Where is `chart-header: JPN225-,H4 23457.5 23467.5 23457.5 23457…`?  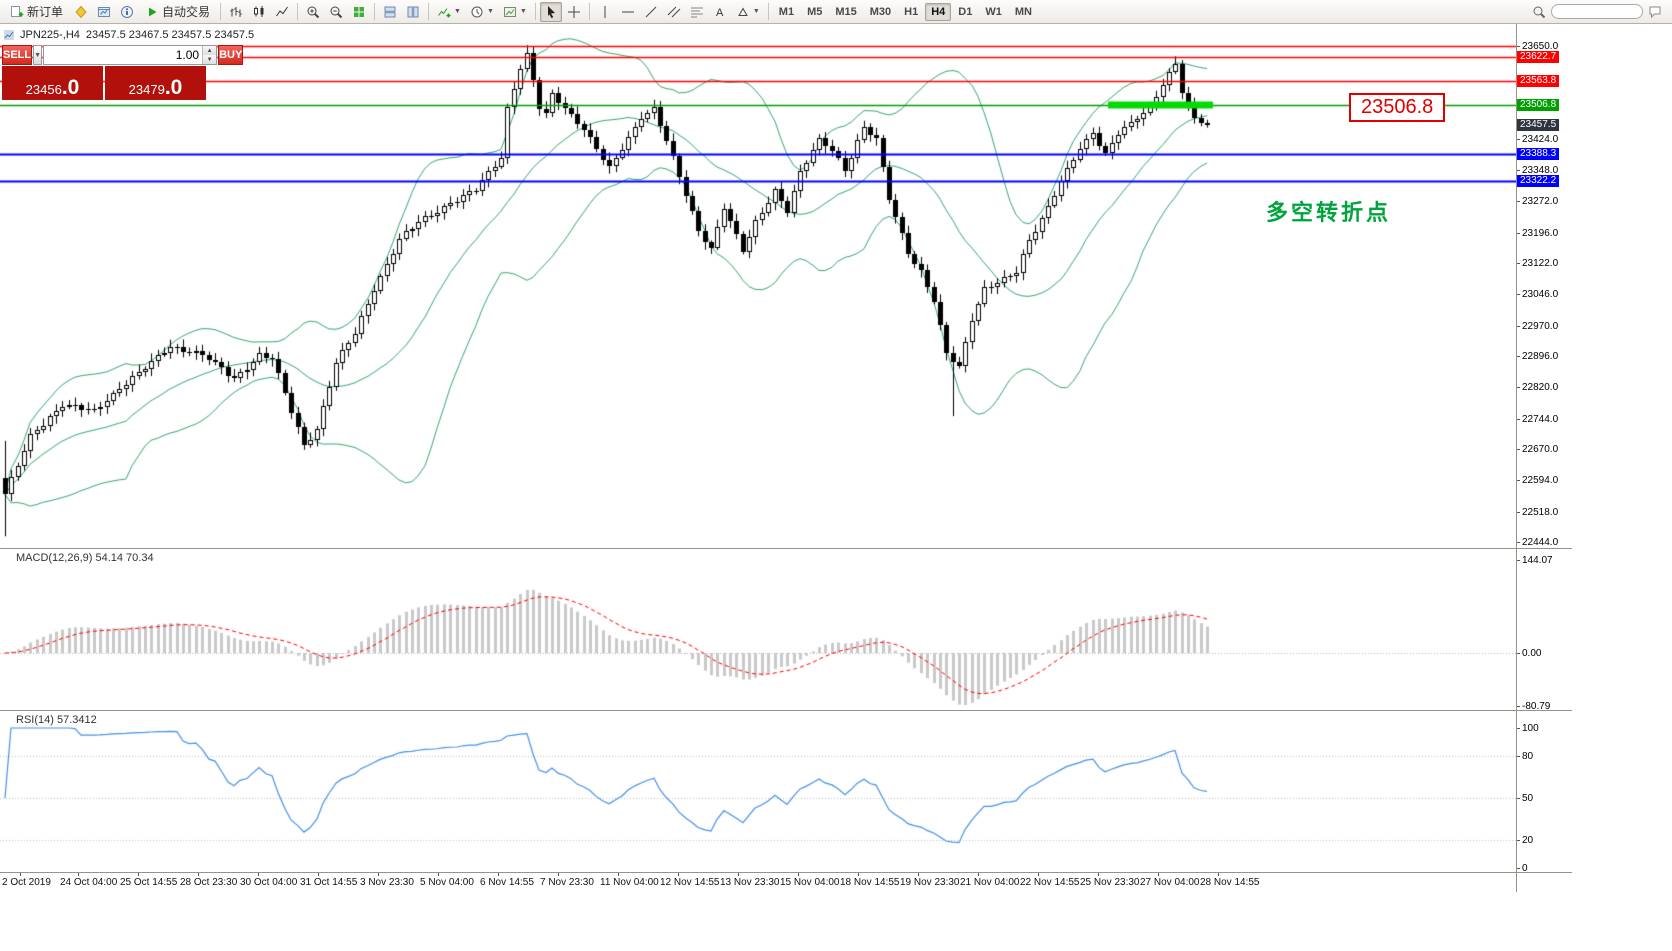 chart-header: JPN225-,H4 23457.5 23467.5 23457.5 23457… is located at coordinates (129, 35).